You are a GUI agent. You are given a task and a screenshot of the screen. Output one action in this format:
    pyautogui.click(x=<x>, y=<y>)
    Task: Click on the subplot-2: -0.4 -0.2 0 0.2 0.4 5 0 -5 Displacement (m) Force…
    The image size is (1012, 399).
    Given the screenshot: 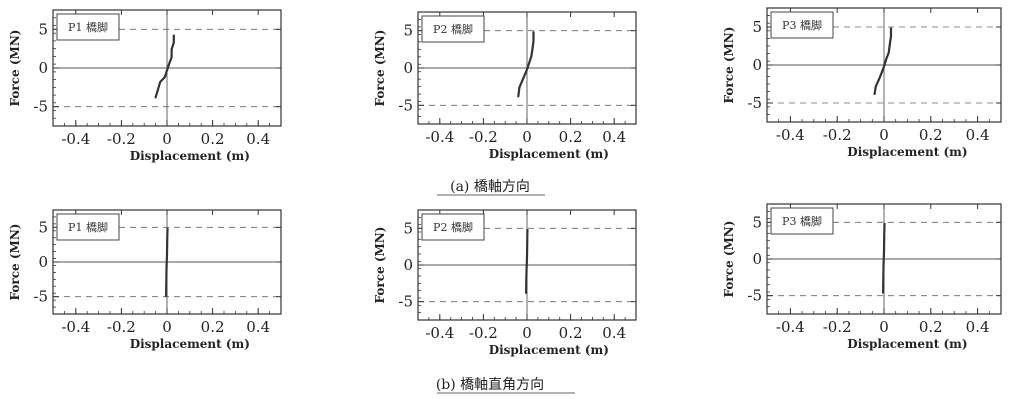 What is the action you would take?
    pyautogui.click(x=505, y=86)
    